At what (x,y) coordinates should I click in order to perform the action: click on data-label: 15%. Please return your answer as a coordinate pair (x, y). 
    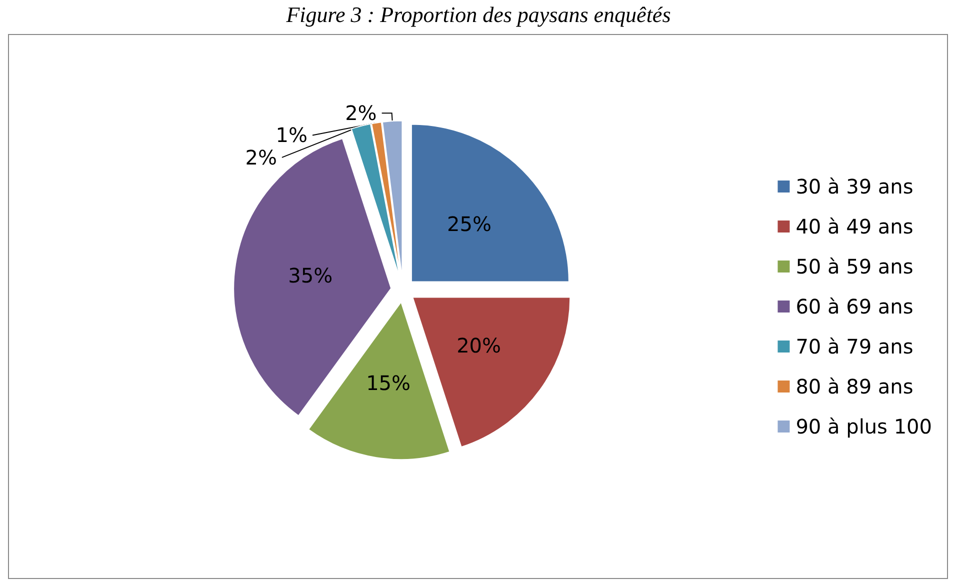
    Looking at the image, I should click on (388, 382).